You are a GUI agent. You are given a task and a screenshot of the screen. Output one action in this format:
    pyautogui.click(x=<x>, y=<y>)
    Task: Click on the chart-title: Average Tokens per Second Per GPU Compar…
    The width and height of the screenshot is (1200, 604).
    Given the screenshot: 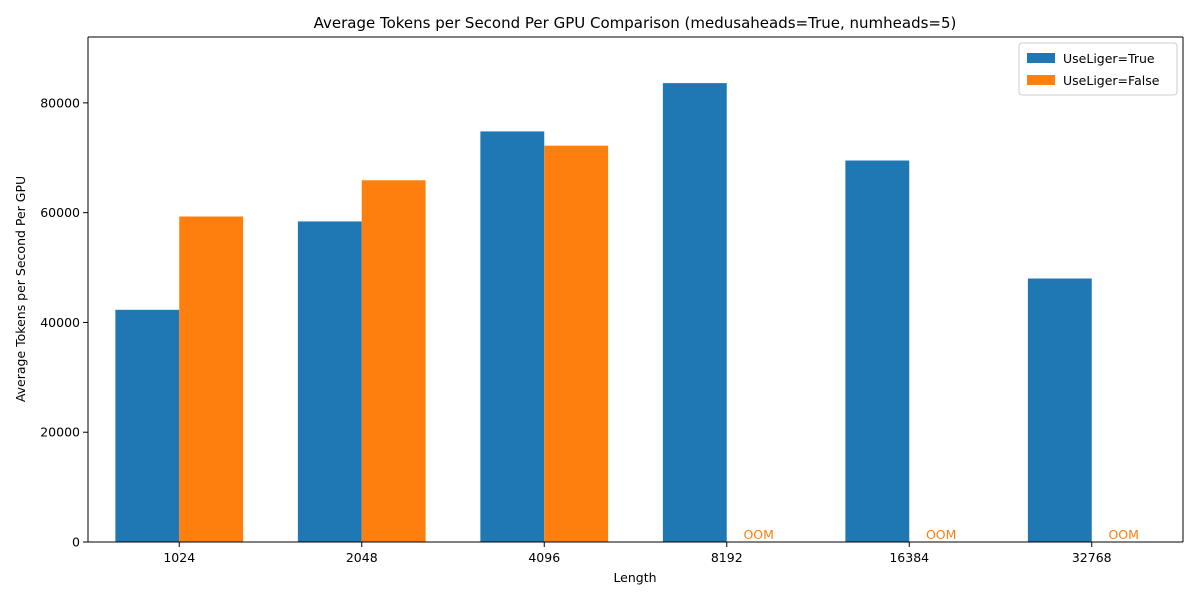 What is the action you would take?
    pyautogui.click(x=635, y=23)
    